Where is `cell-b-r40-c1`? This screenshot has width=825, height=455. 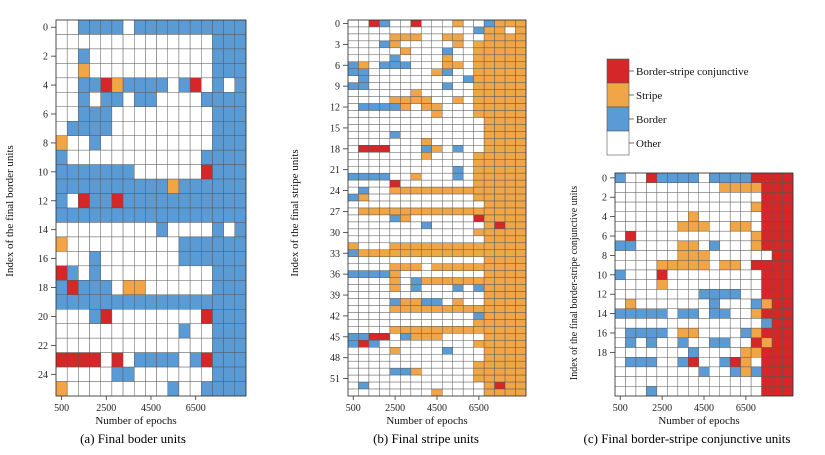
cell-b-r40-c1 is located at coordinates (364, 302).